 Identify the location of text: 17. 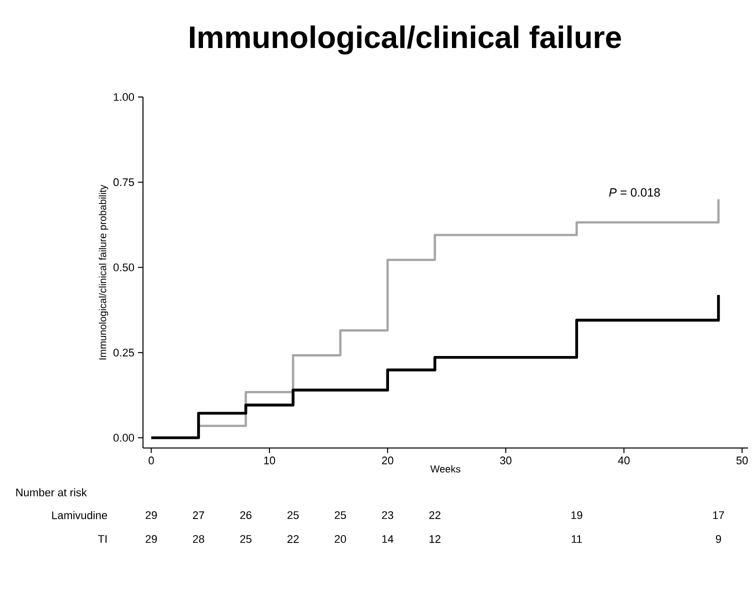
(718, 515).